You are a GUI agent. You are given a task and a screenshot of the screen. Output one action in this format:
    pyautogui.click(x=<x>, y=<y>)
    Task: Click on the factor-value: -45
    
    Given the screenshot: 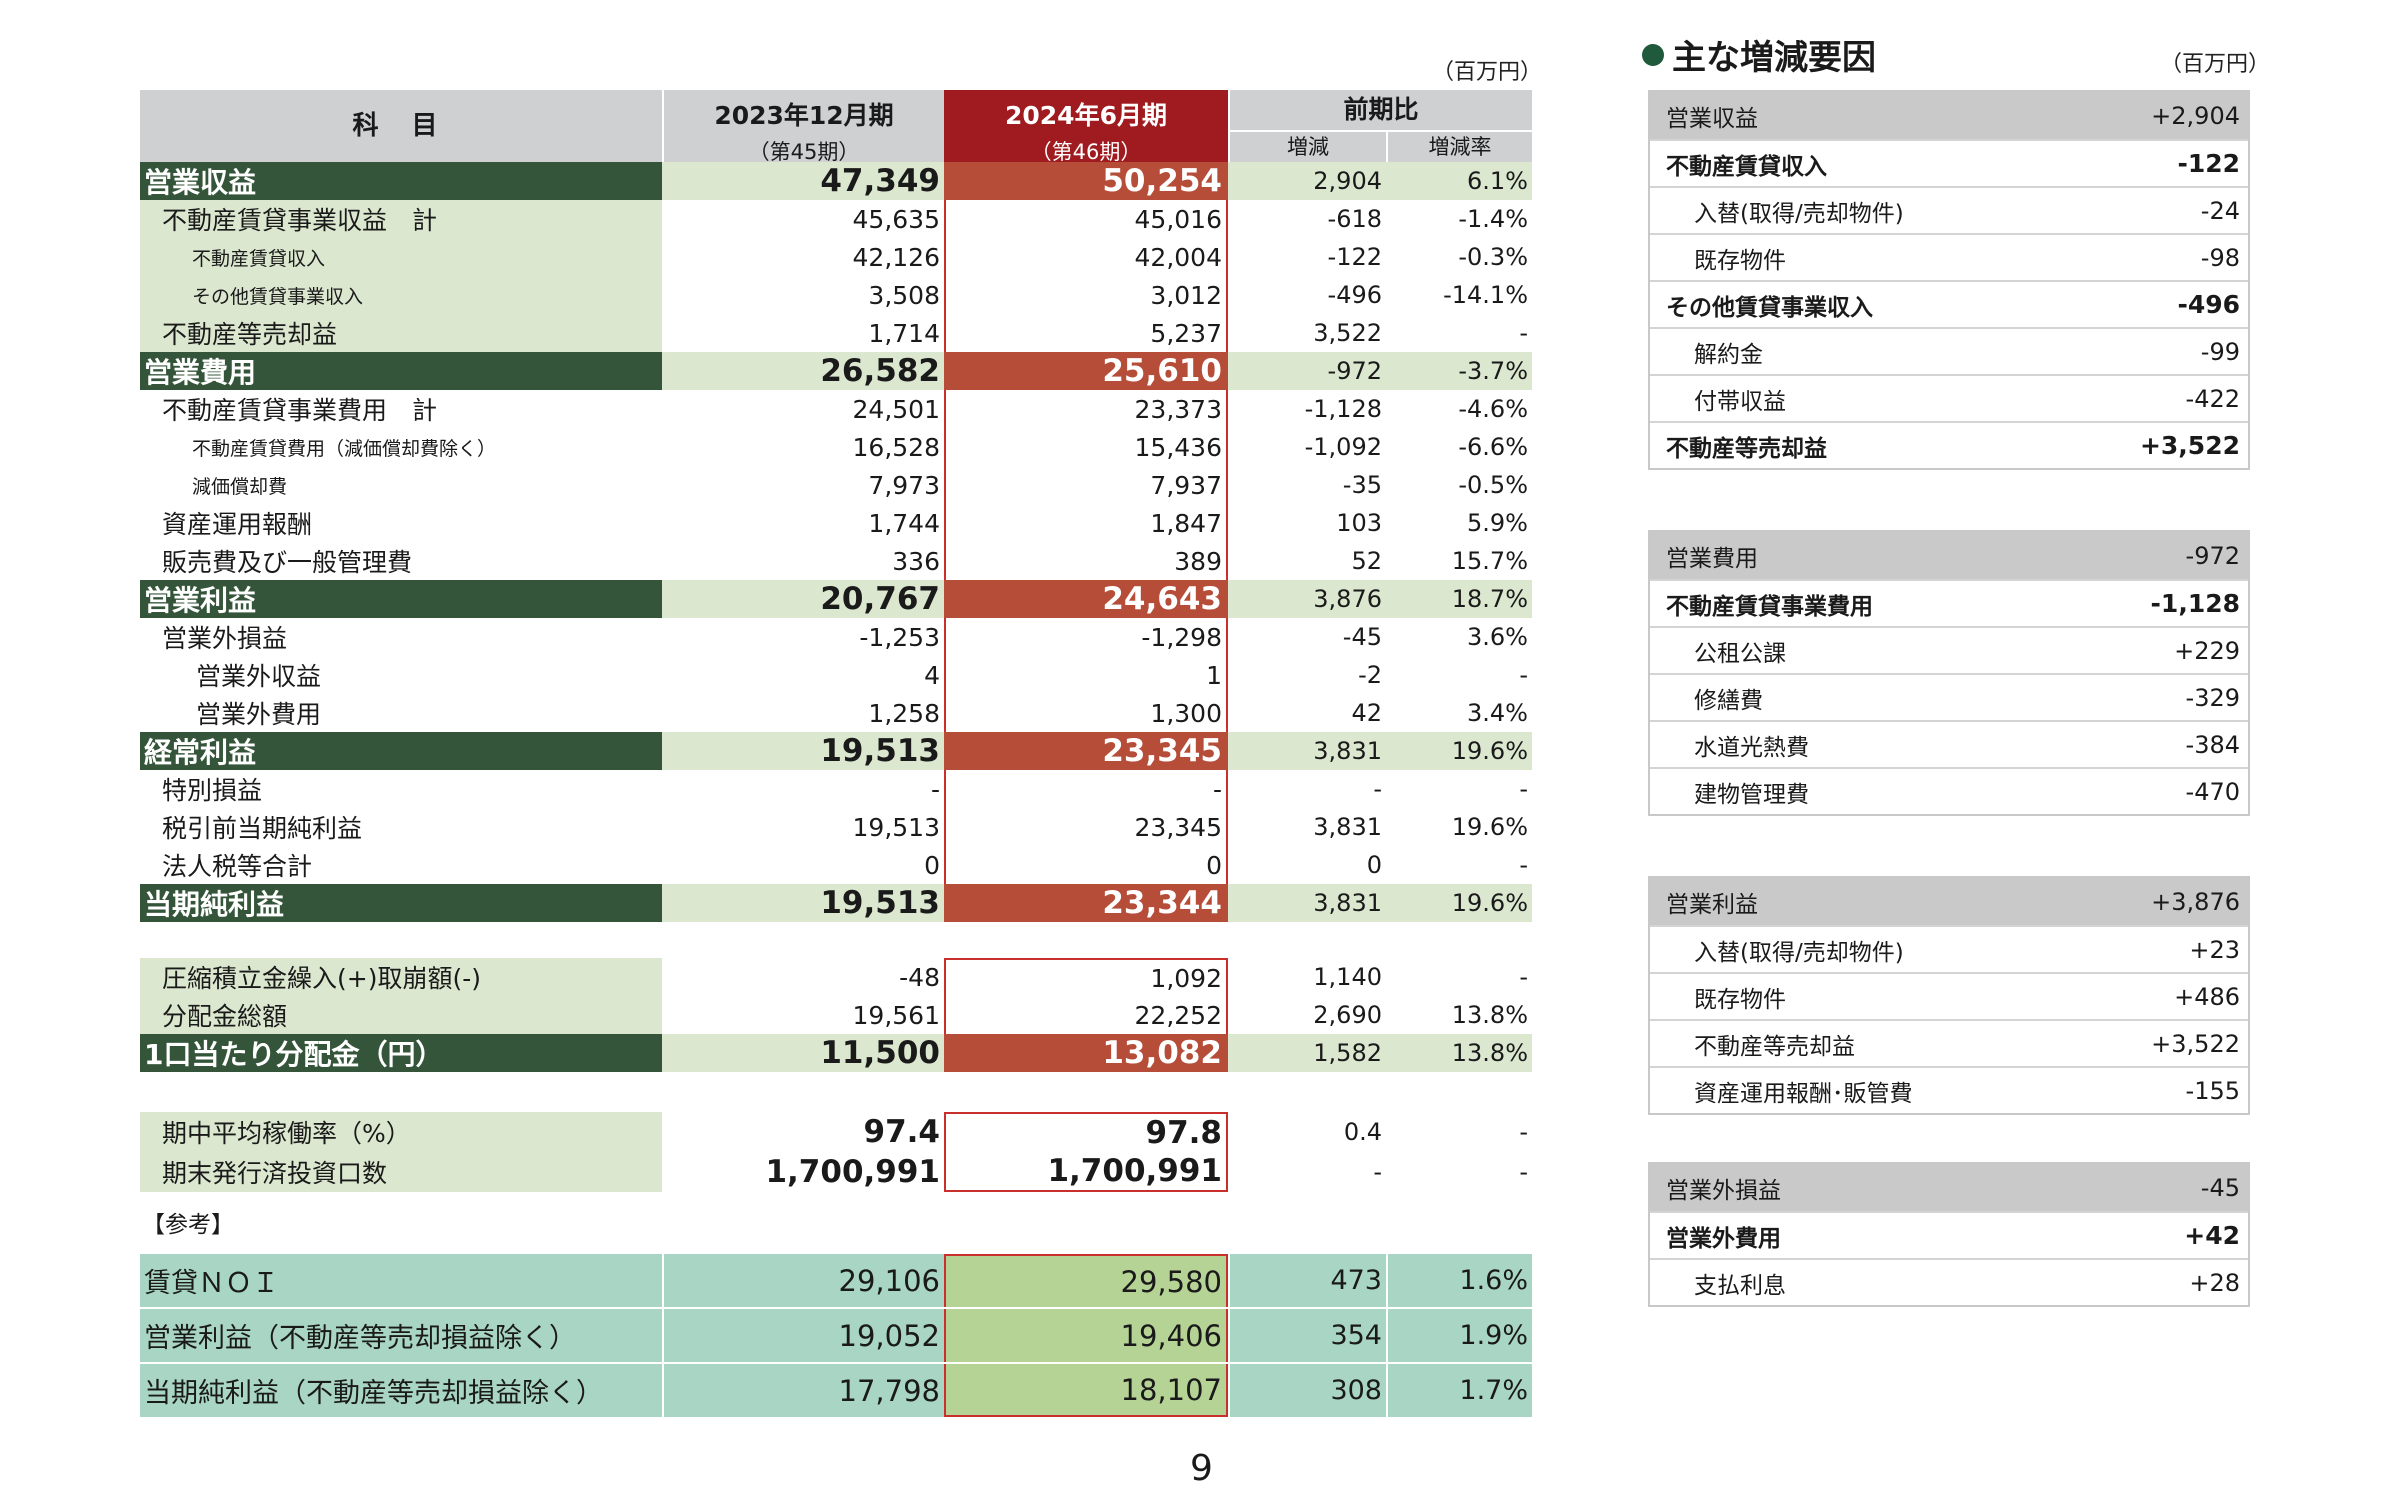 What is the action you would take?
    pyautogui.click(x=2220, y=1187)
    